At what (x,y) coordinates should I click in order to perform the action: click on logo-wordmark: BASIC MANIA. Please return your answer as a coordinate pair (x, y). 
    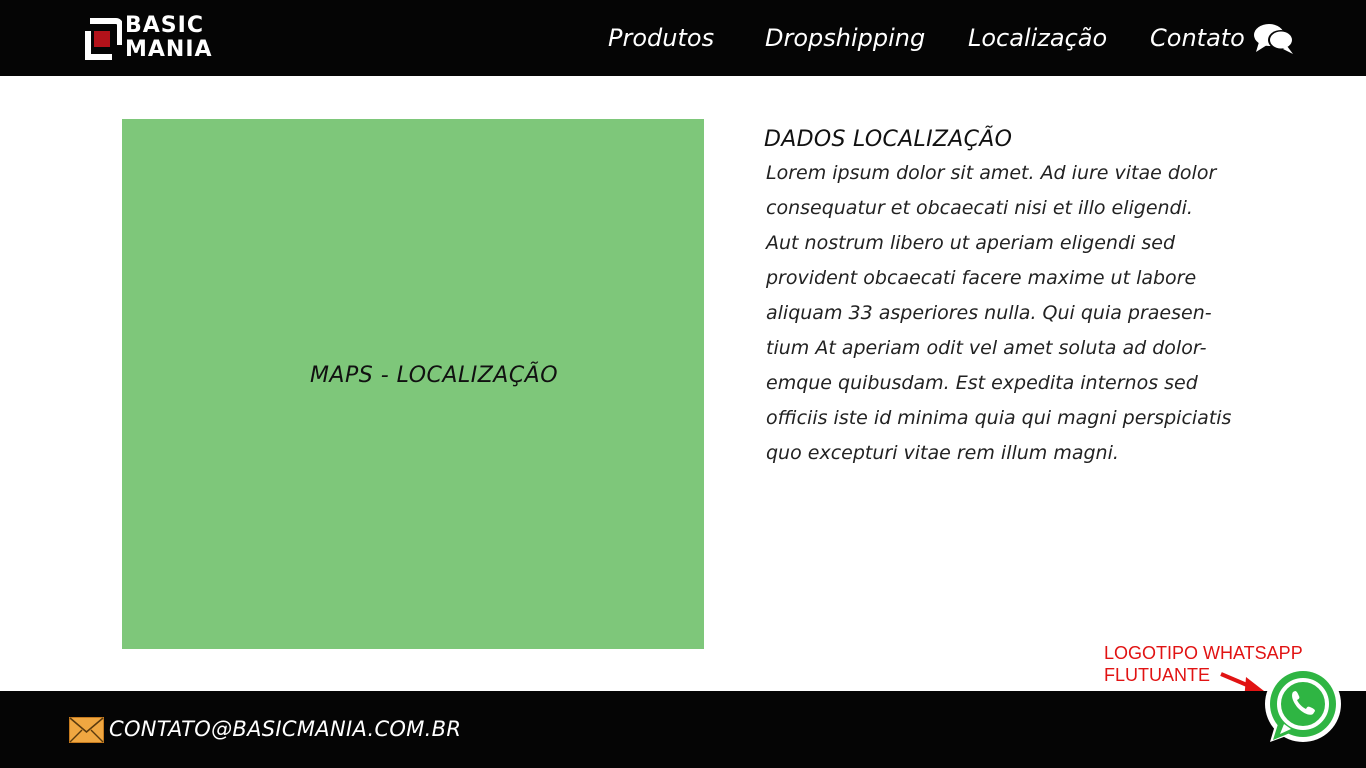
    Looking at the image, I should click on (169, 38).